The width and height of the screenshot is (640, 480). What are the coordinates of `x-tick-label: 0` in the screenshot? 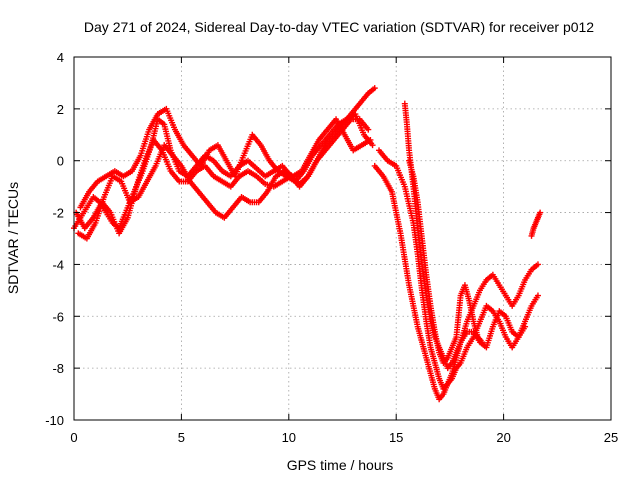 It's located at (73, 437).